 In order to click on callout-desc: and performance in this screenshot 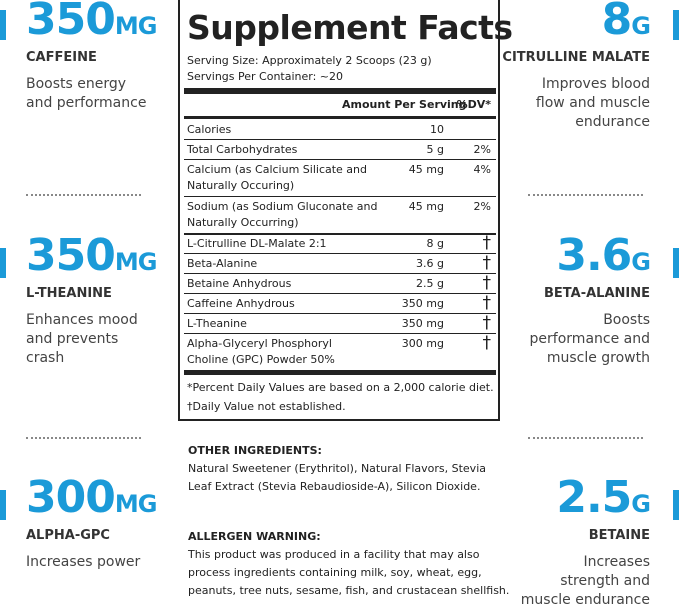, I will do `click(86, 103)`.